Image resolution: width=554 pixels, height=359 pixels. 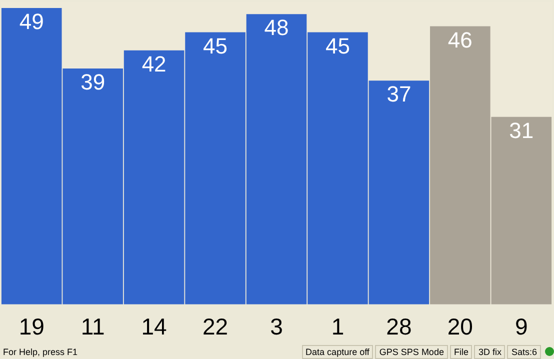 I want to click on data-label: 31, so click(x=521, y=130).